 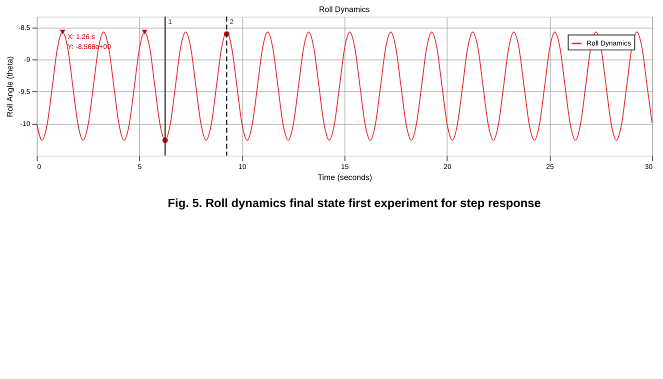 What do you see at coordinates (344, 9) in the screenshot?
I see `chart-title: Roll Dynamics` at bounding box center [344, 9].